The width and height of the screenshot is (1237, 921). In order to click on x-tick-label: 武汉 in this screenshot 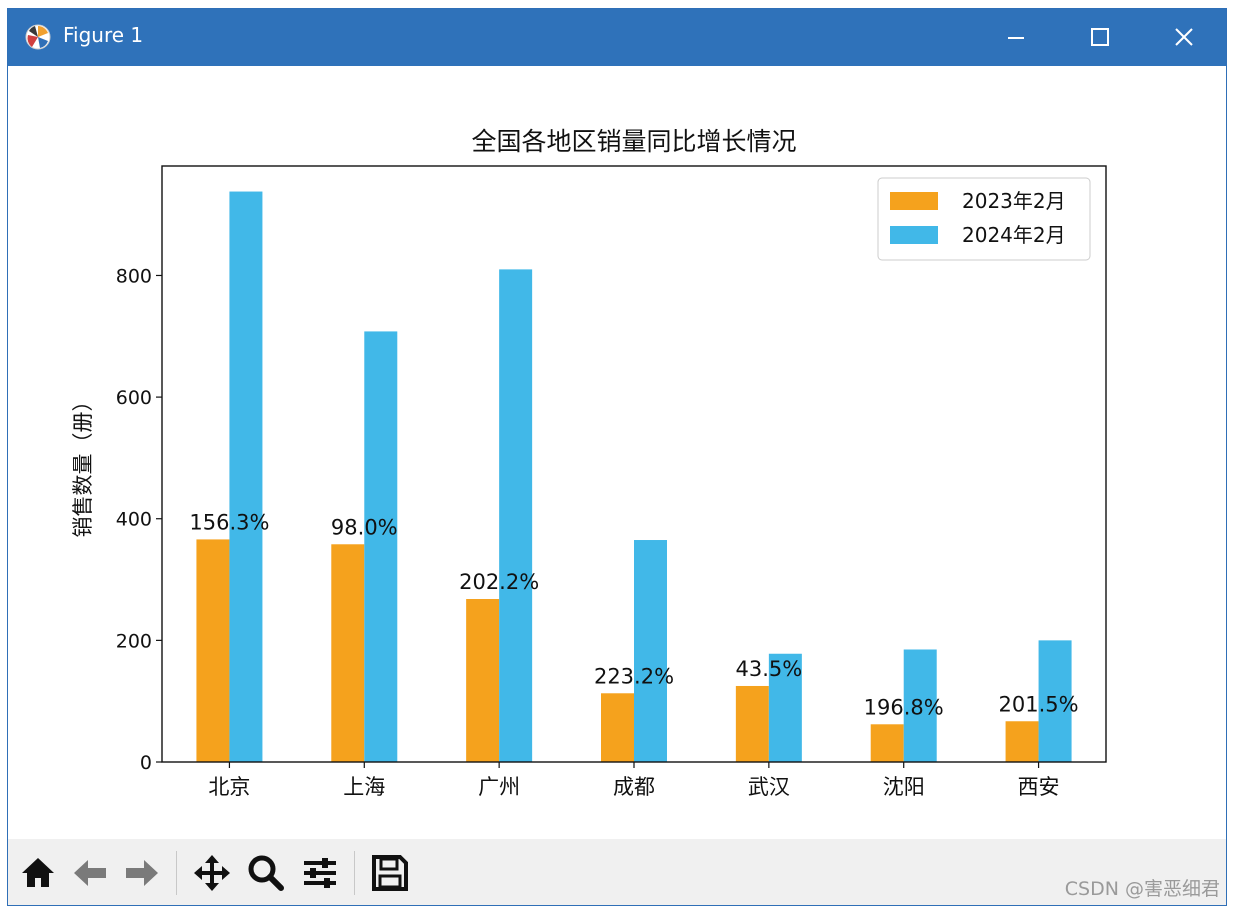, I will do `click(769, 787)`.